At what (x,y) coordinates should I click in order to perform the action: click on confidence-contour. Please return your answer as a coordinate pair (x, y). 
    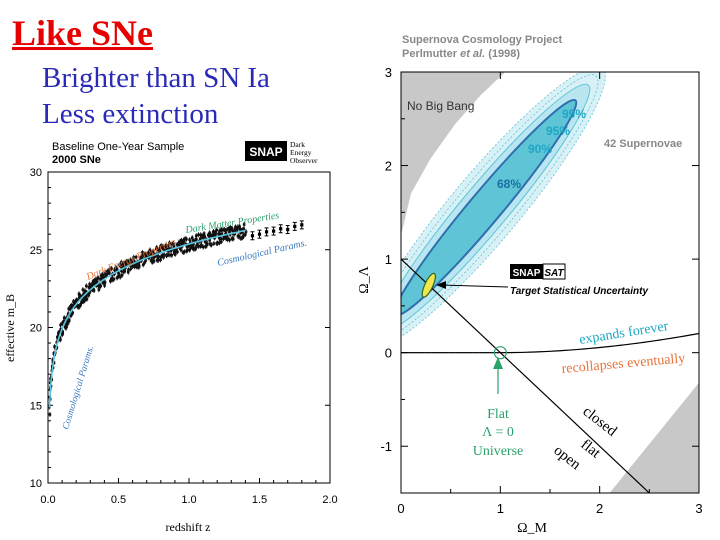
    Looking at the image, I should click on (489, 207).